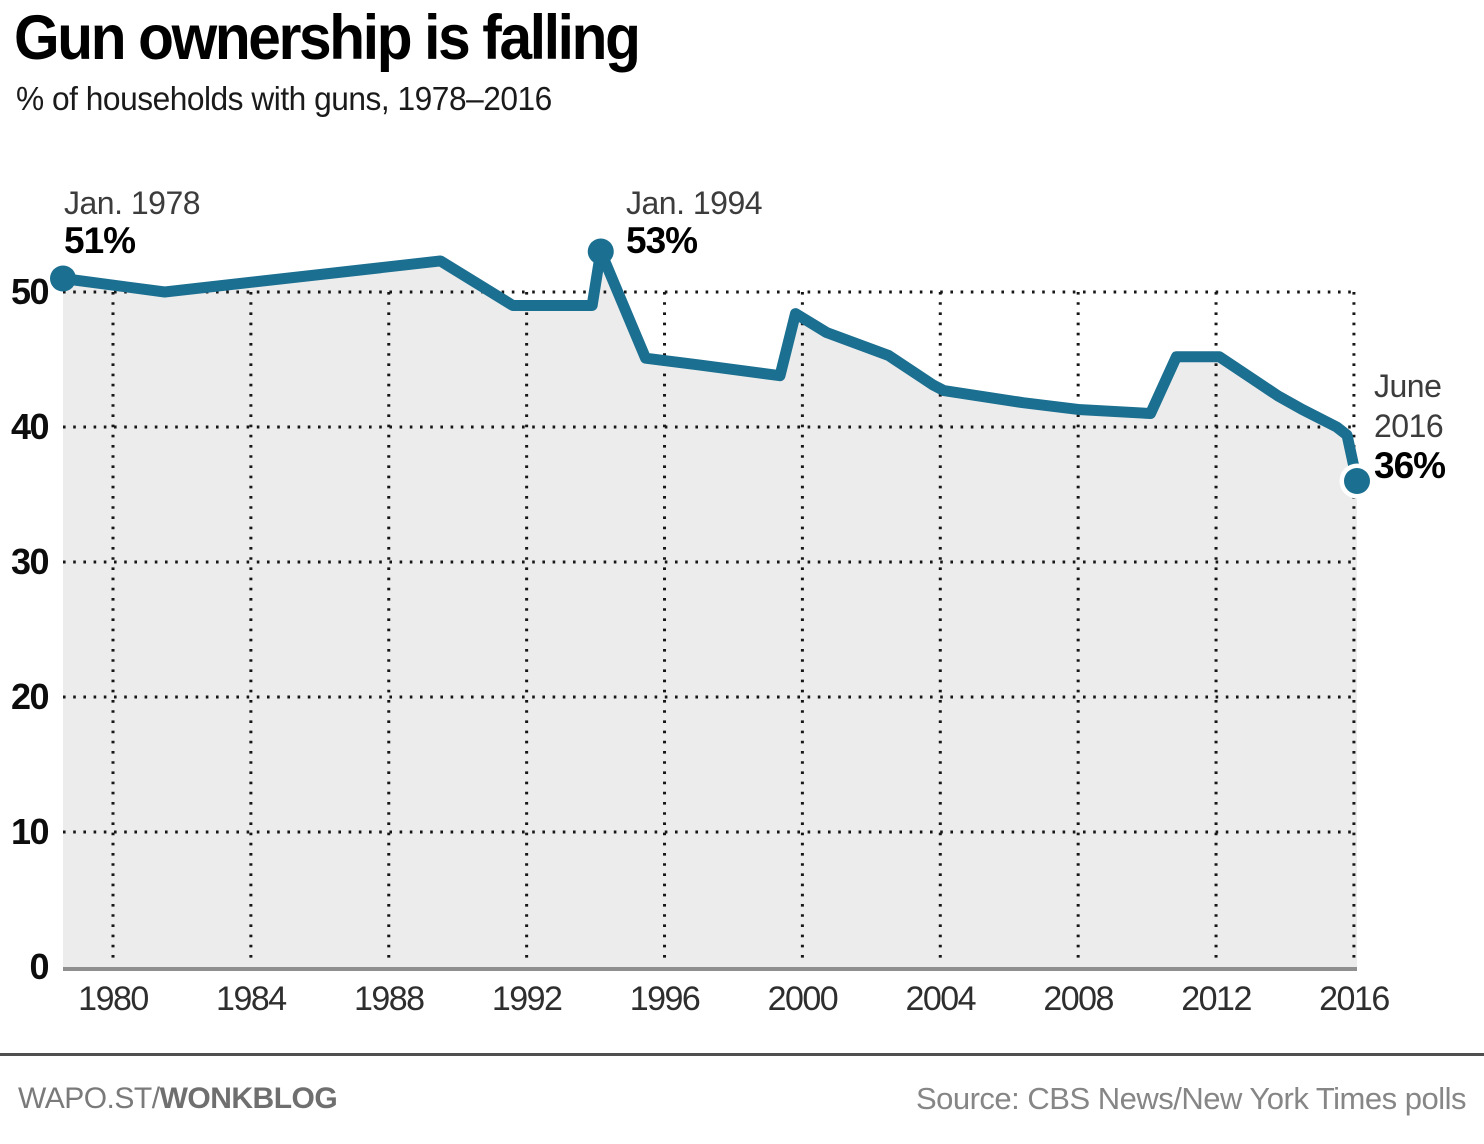 The width and height of the screenshot is (1484, 1144). Describe the element at coordinates (30, 291) in the screenshot. I see `y-tick-label-50: 50` at that location.